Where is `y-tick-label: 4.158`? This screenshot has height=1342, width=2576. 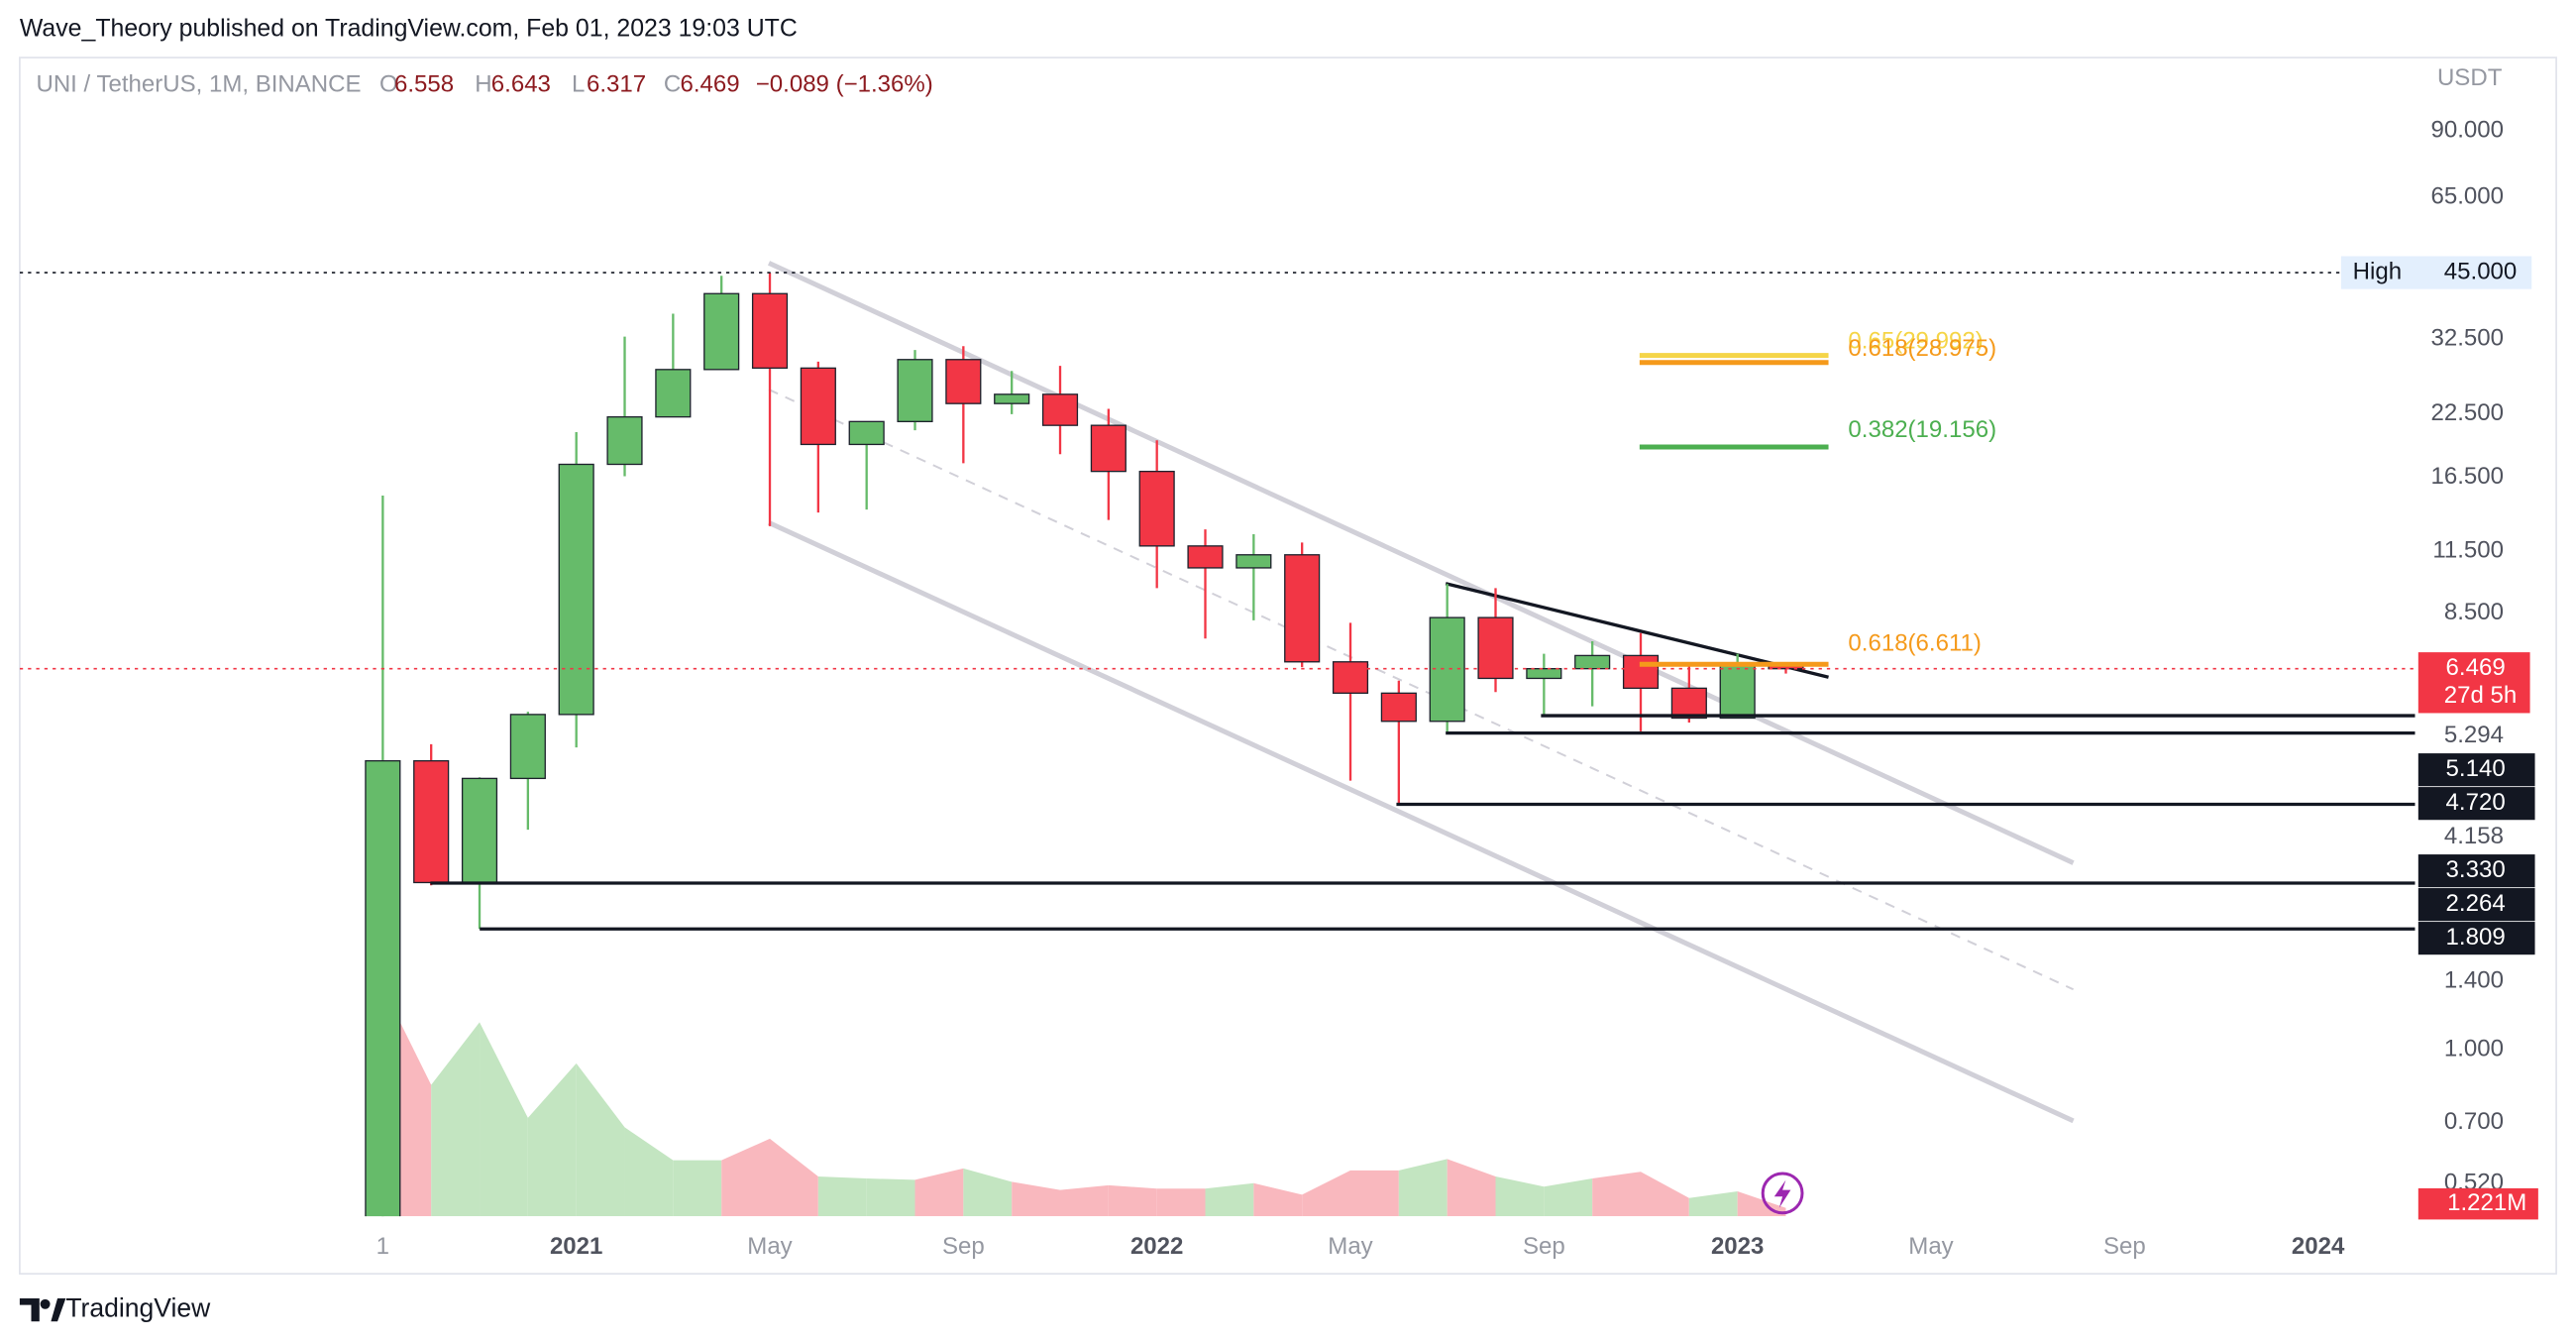 y-tick-label: 4.158 is located at coordinates (2474, 836).